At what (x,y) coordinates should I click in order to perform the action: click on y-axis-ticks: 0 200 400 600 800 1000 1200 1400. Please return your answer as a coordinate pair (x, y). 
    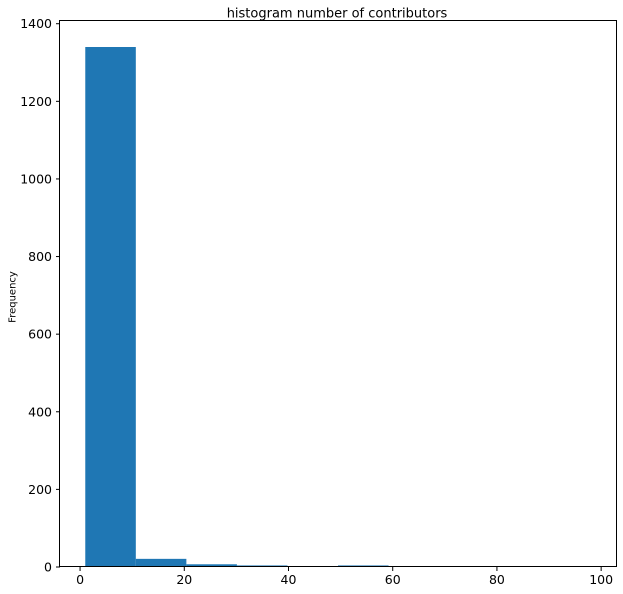
    Looking at the image, I should click on (40, 295).